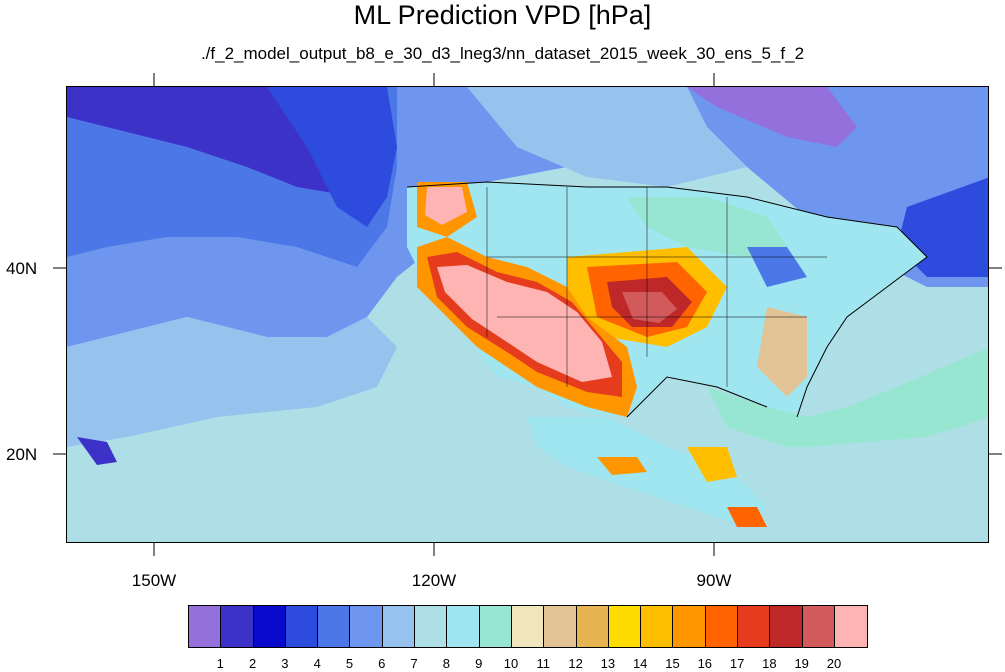  I want to click on colorbar-label: 15, so click(672, 663).